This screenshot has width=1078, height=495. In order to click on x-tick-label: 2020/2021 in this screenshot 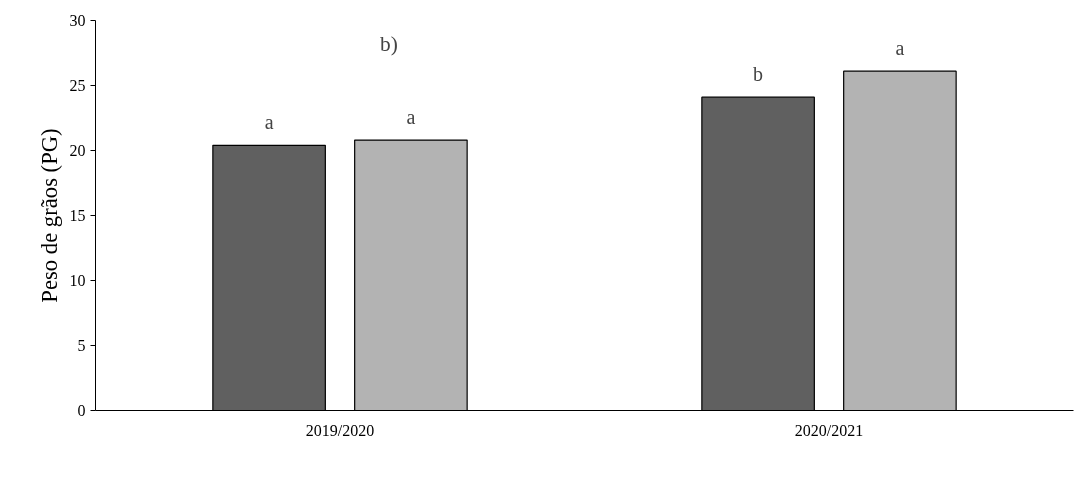, I will do `click(829, 430)`.